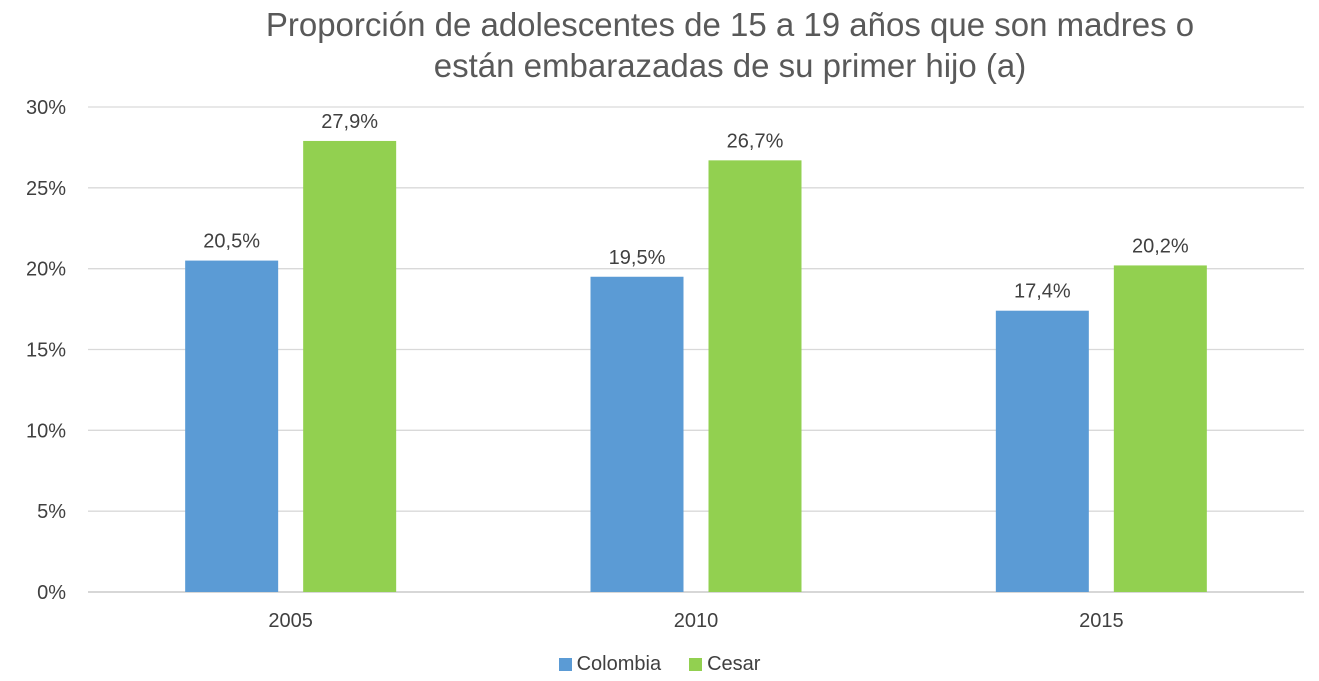 This screenshot has width=1319, height=681. I want to click on x-tick-label-2010: 2010, so click(696, 621).